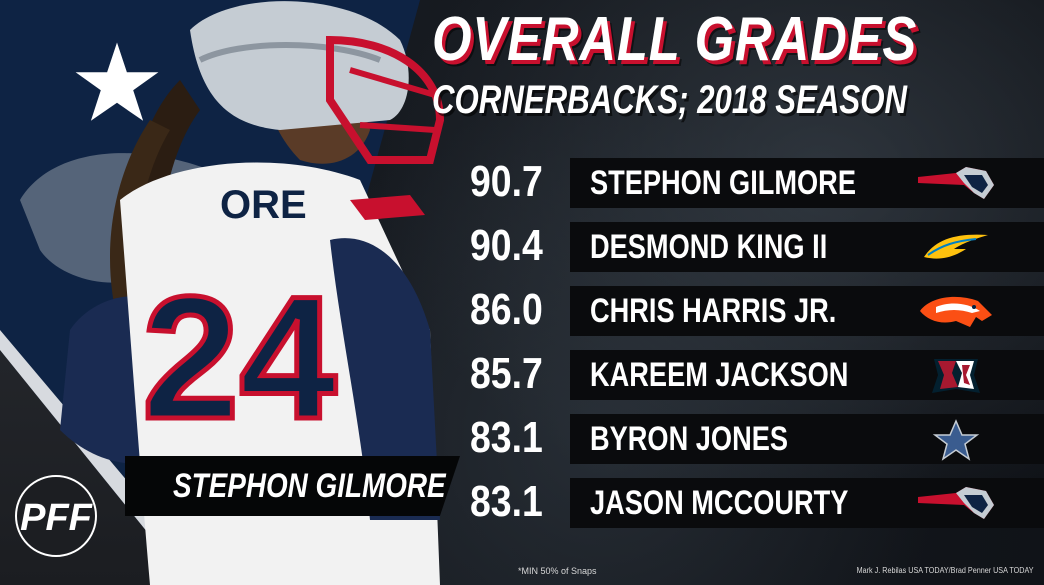  I want to click on row-bar, so click(807, 247).